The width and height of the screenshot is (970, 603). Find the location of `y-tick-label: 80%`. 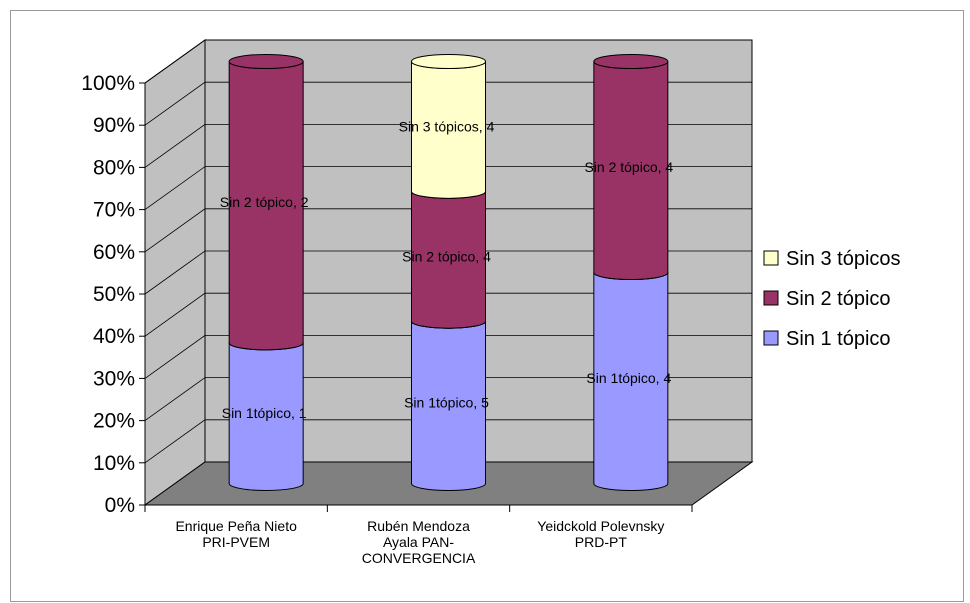

y-tick-label: 80% is located at coordinates (114, 167).